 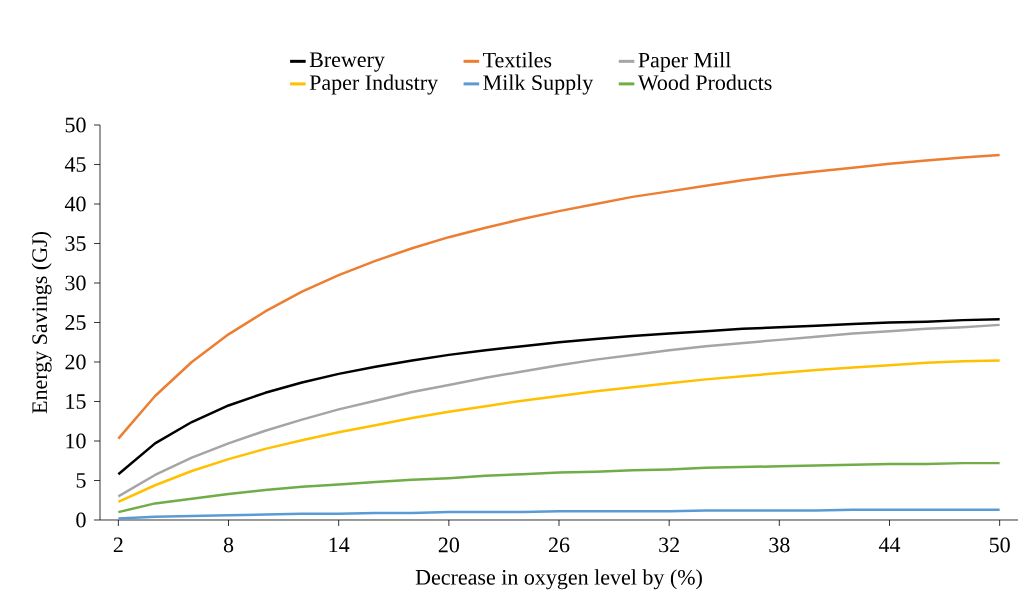 I want to click on y-axis-title: Energy Savings (GJ), so click(x=41, y=323).